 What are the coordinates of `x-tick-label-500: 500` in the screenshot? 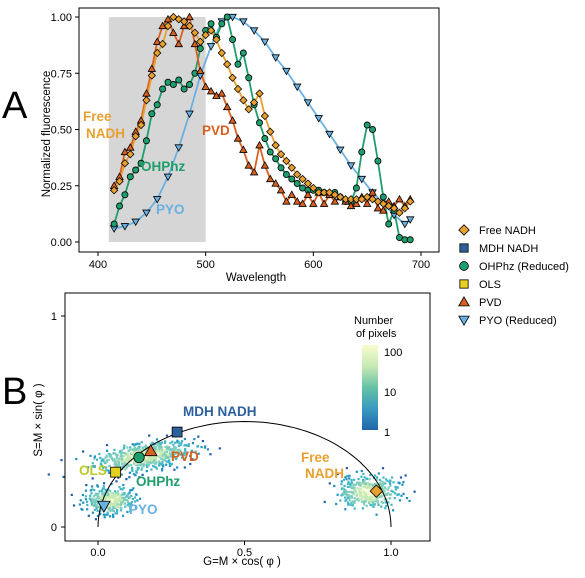 It's located at (205, 265).